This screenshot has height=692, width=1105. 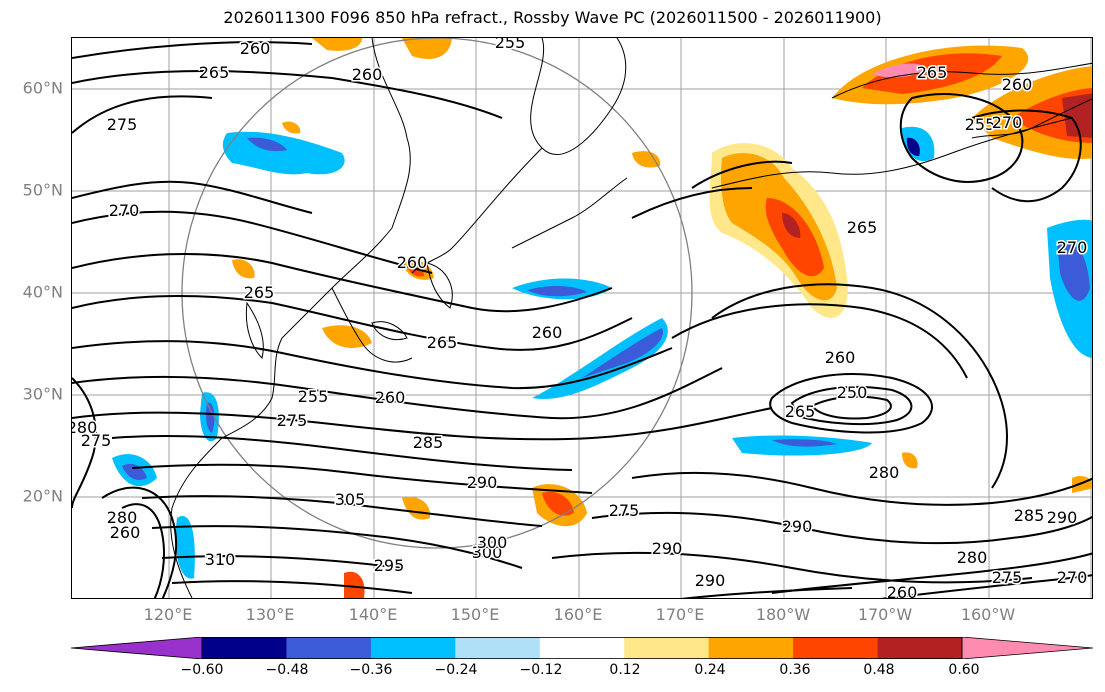 I want to click on colorbar-tick: −0.24, so click(x=456, y=670).